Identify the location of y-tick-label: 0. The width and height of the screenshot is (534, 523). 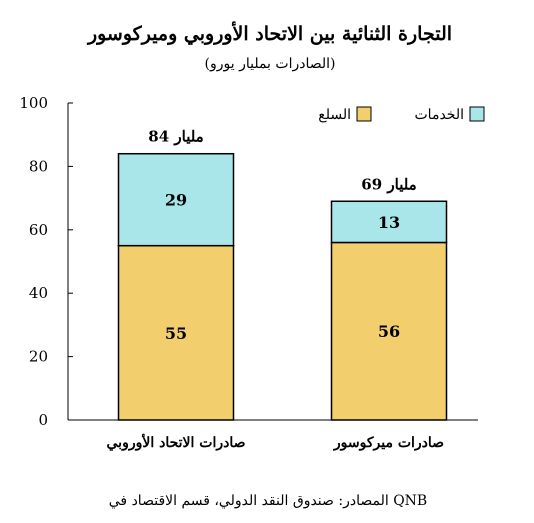
(43, 420).